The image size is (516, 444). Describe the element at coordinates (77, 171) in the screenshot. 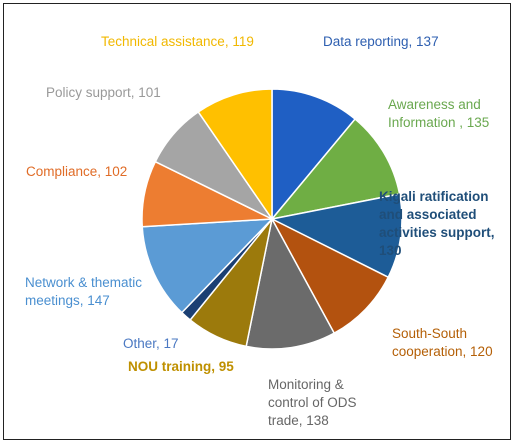

I see `label-compliance: Compliance, 102` at that location.